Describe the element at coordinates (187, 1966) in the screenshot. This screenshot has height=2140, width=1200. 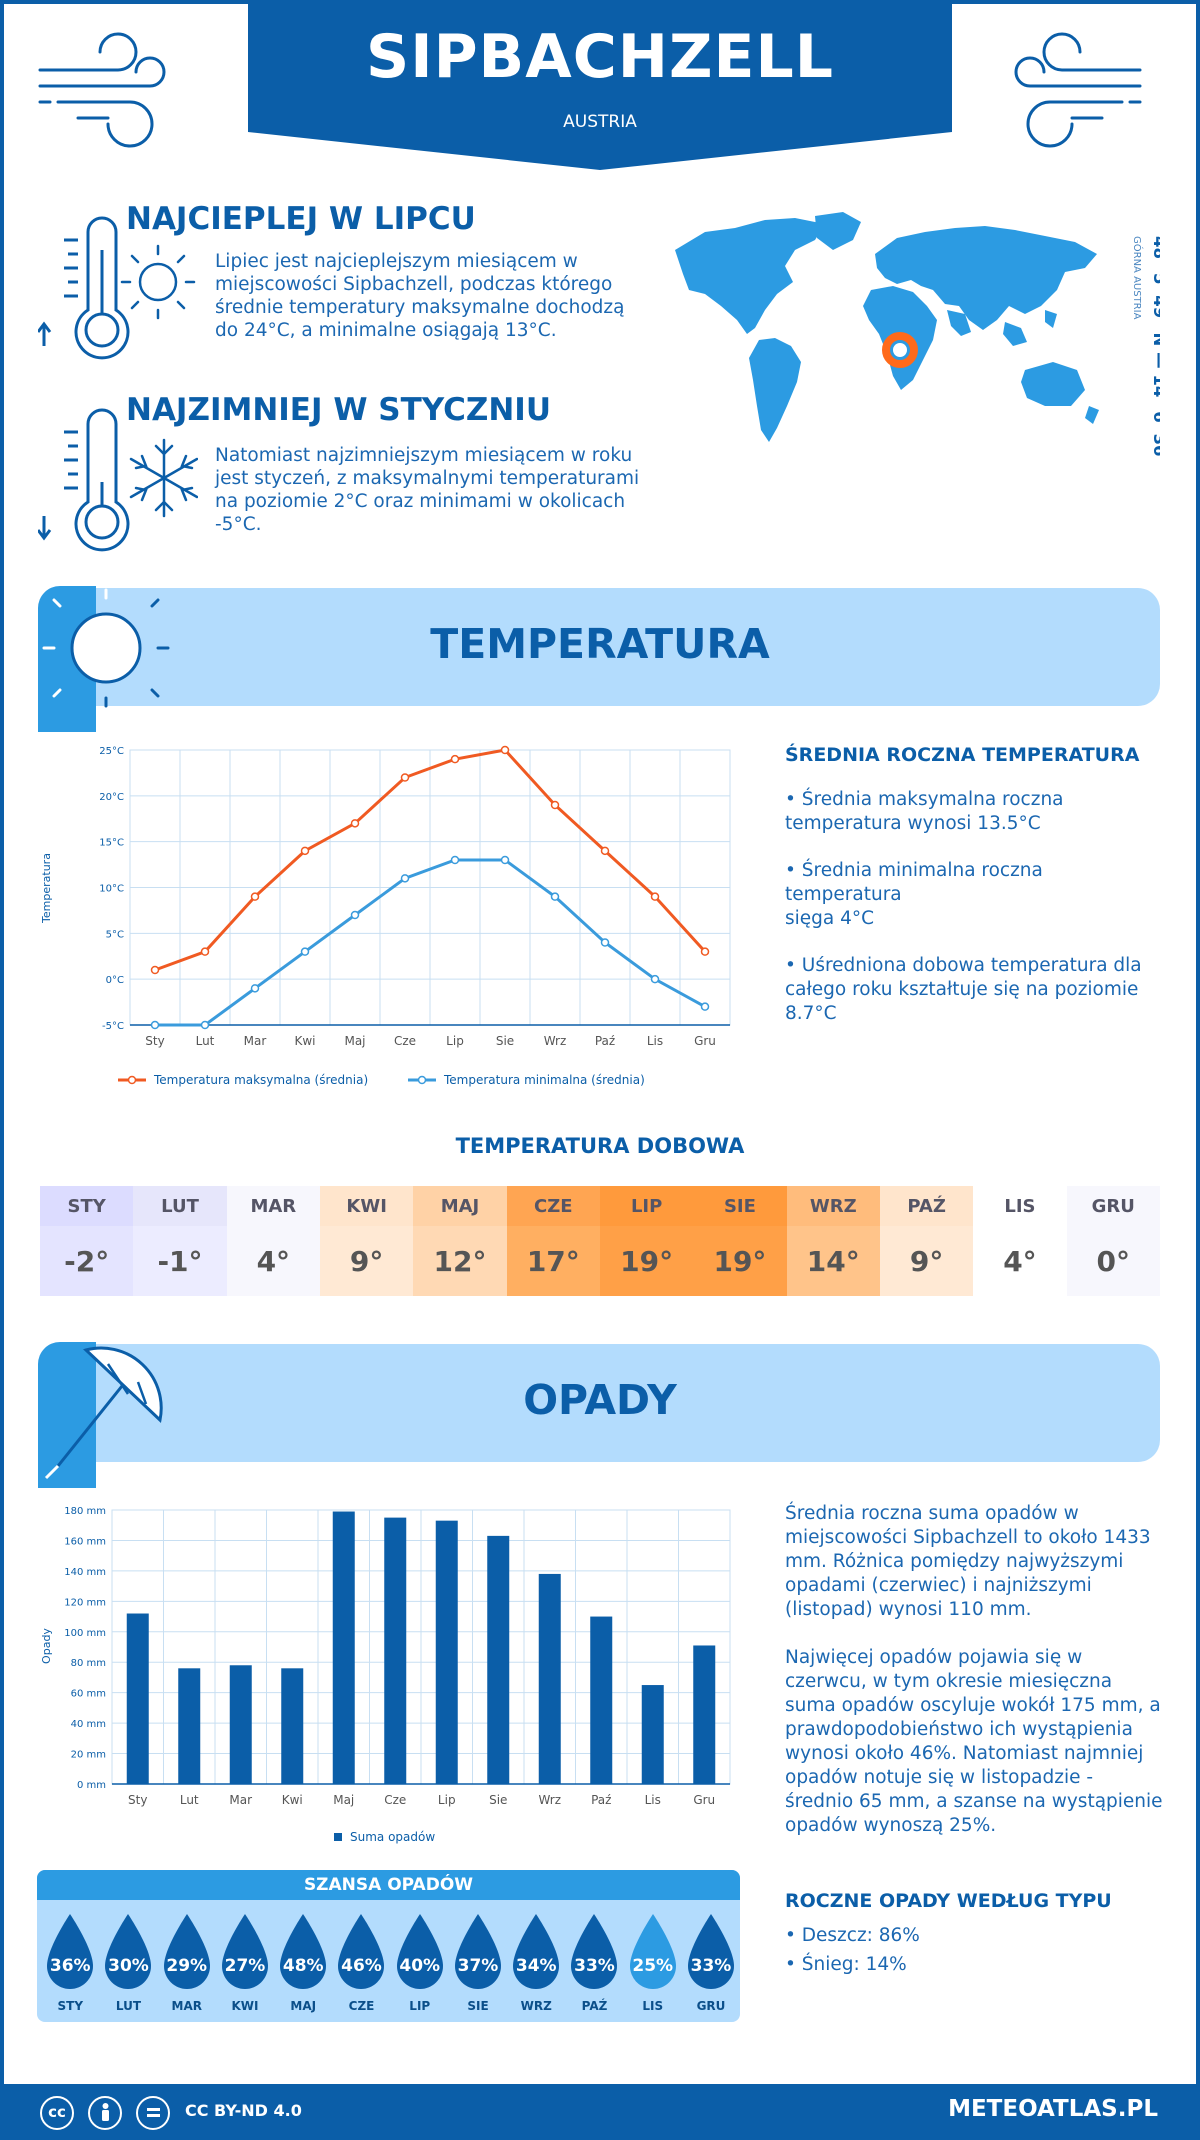
I see `precip-chance-value: 29%` at that location.